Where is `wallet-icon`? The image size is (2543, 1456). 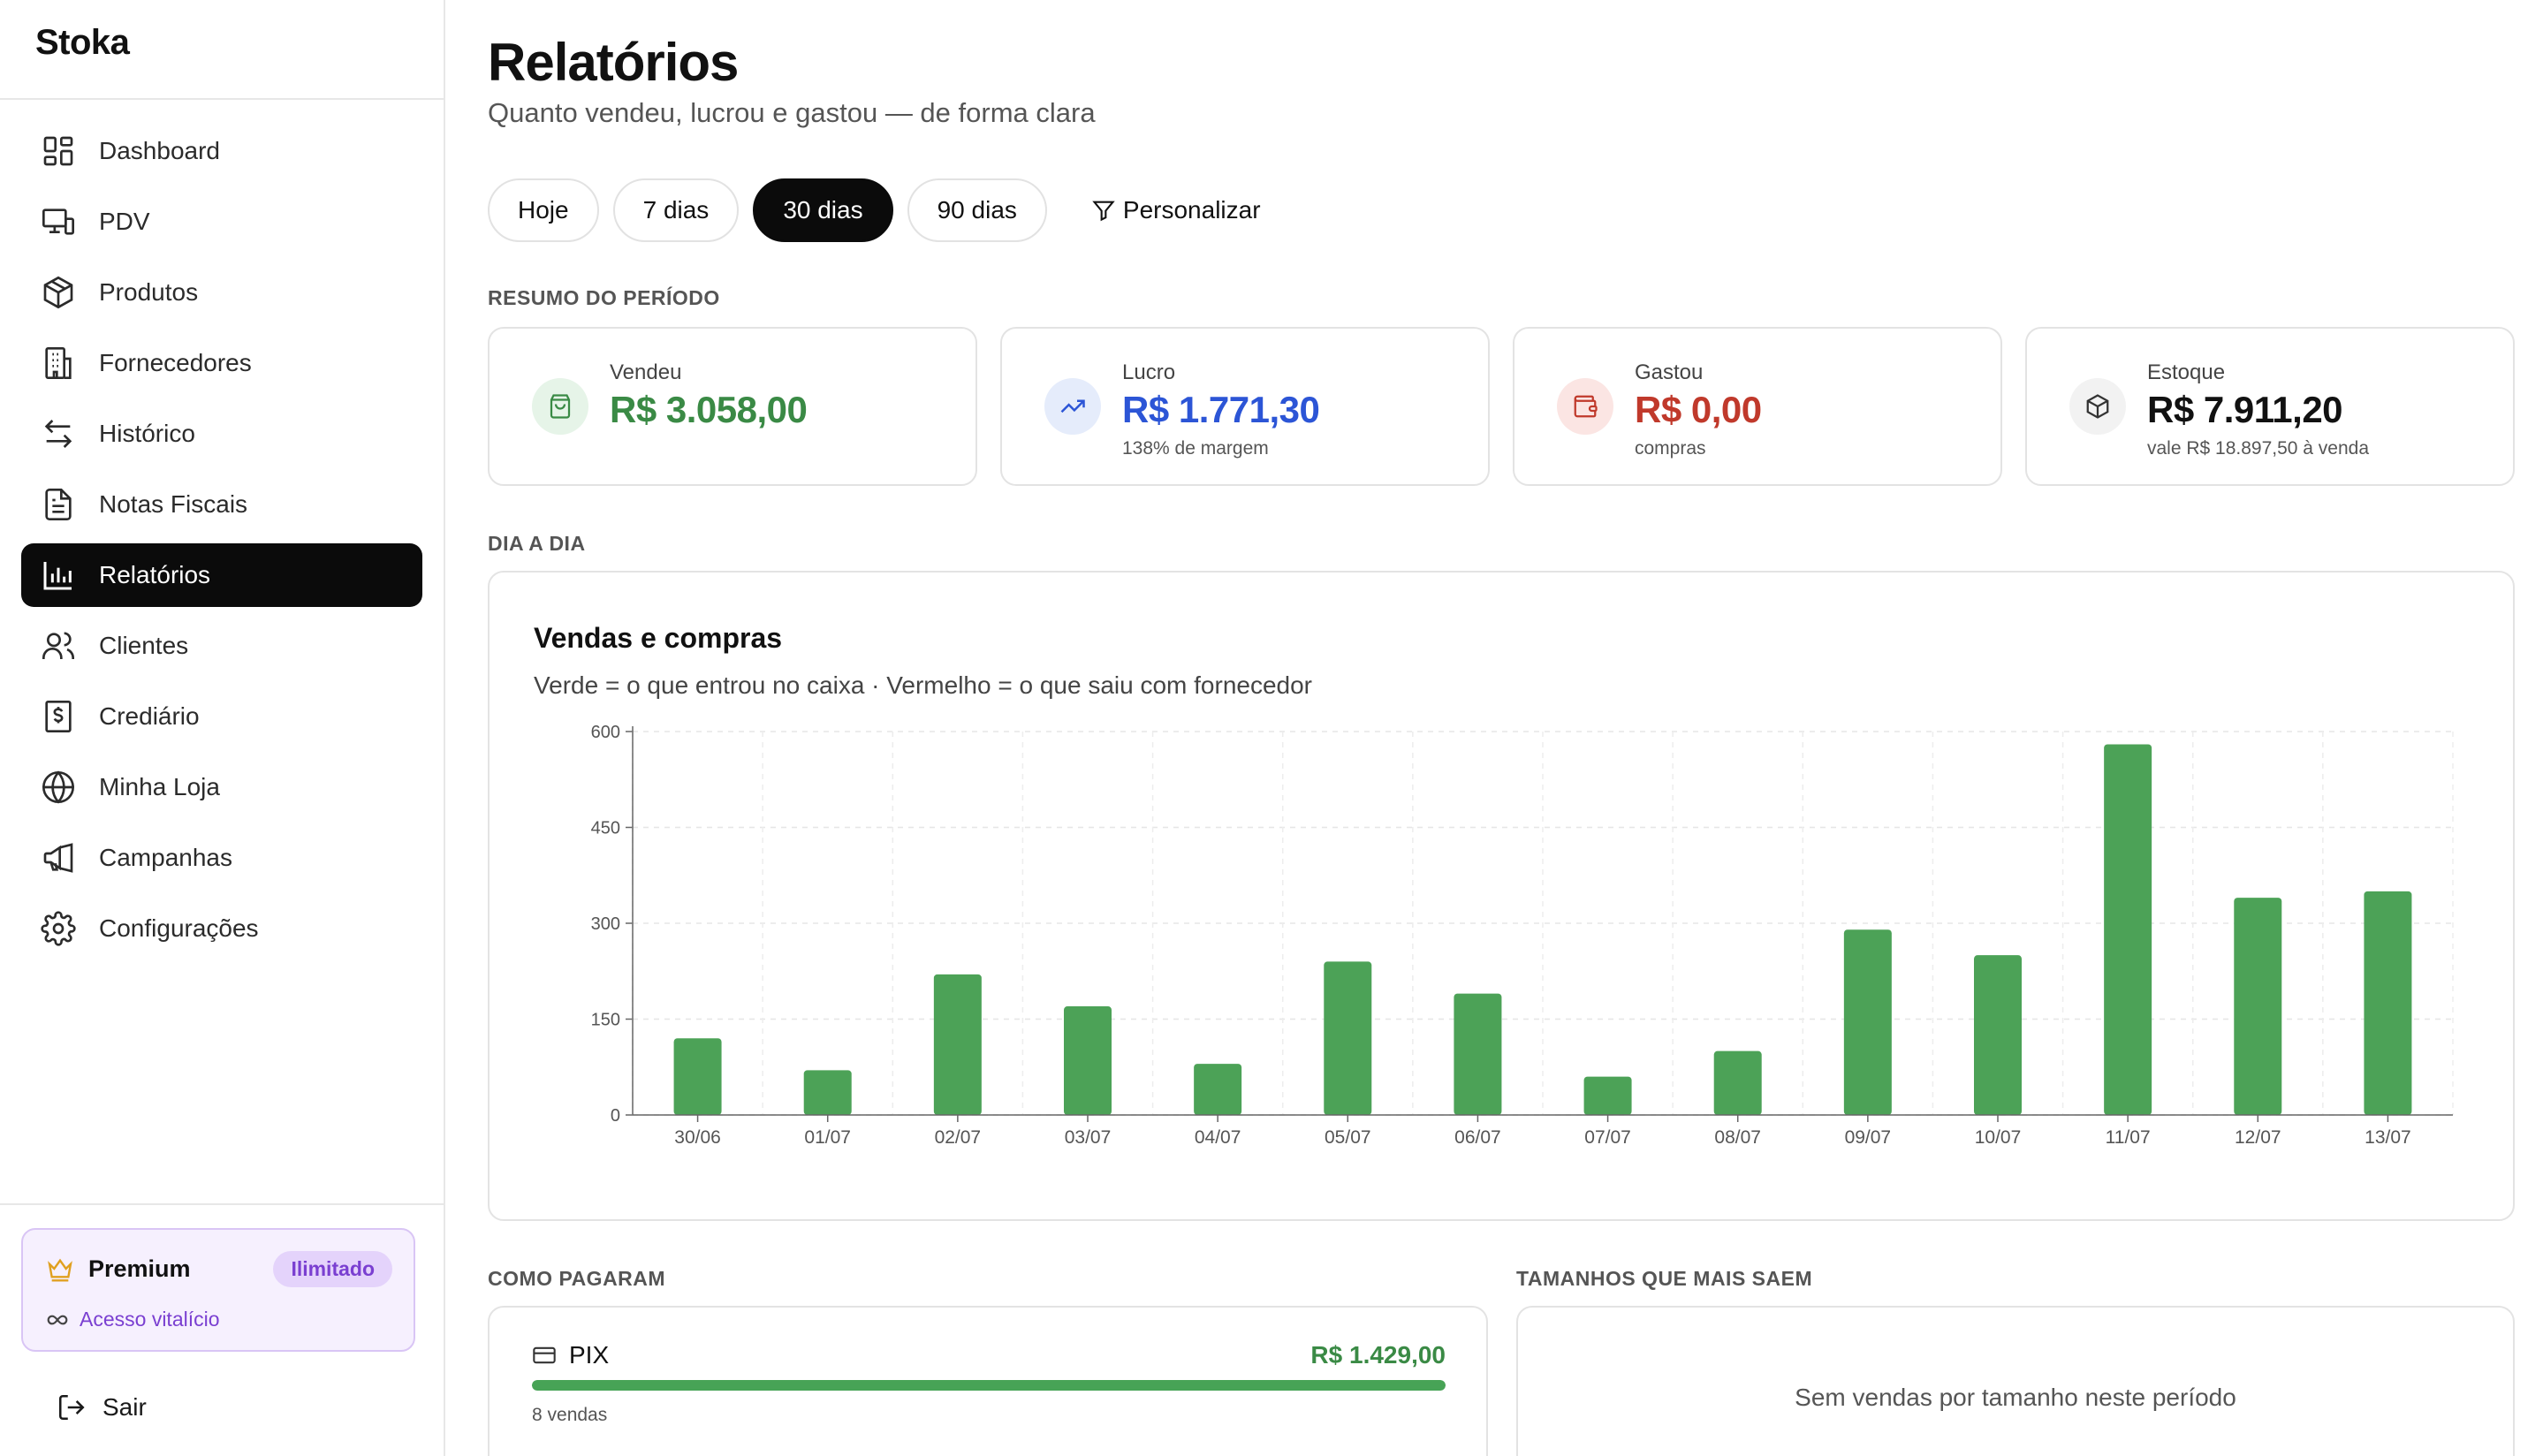 wallet-icon is located at coordinates (1586, 407).